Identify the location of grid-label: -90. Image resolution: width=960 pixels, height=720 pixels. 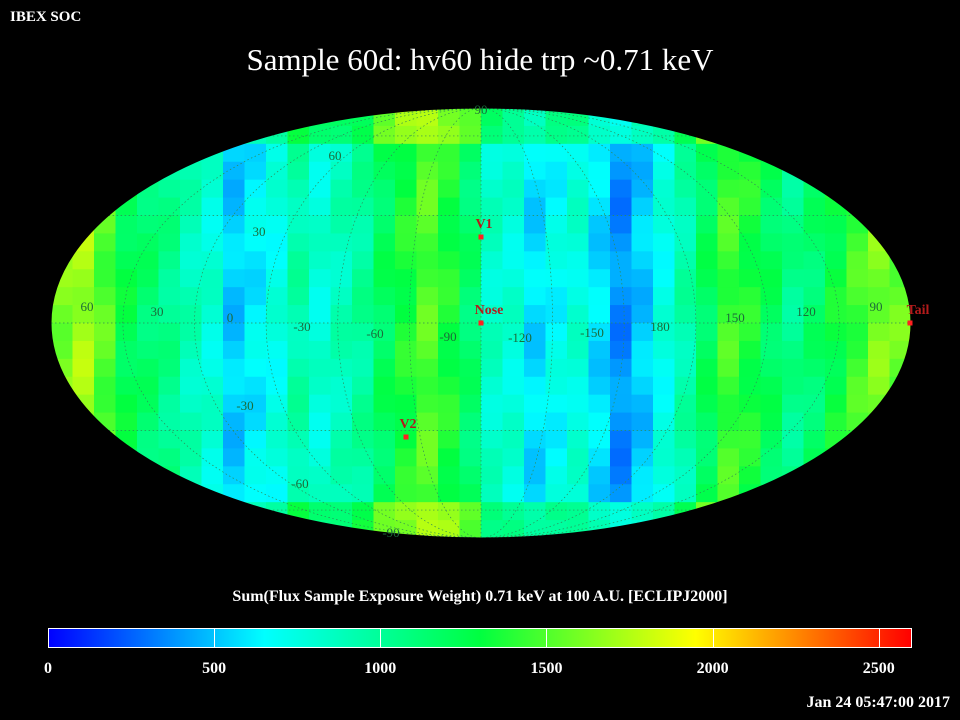
(447, 336).